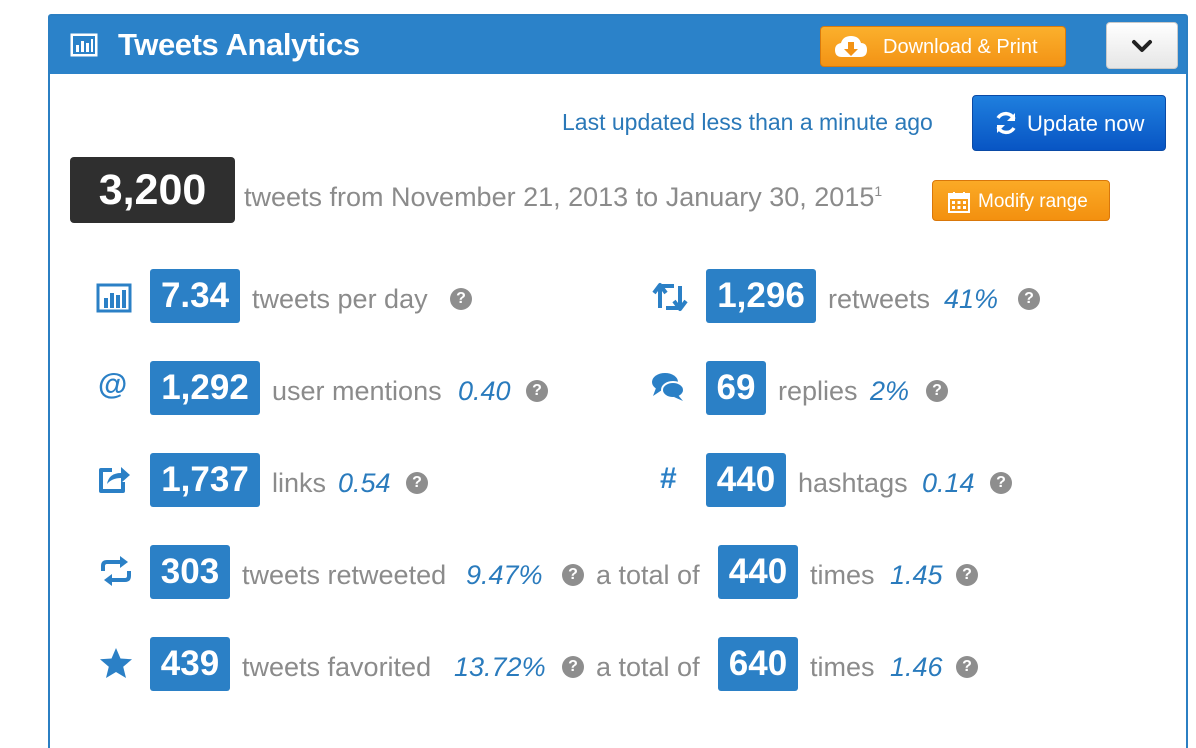 Image resolution: width=1196 pixels, height=748 pixels. What do you see at coordinates (851, 46) in the screenshot?
I see `cloud-download-icon` at bounding box center [851, 46].